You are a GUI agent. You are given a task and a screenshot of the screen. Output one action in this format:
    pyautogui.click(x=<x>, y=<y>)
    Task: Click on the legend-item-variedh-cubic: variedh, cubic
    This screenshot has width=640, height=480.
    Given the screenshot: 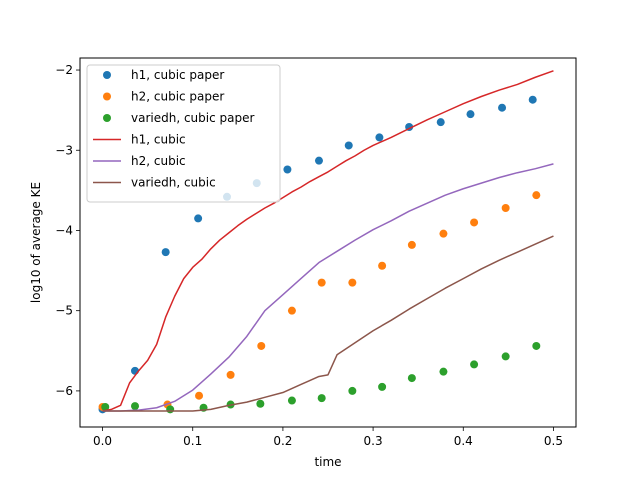 What is the action you would take?
    pyautogui.click(x=154, y=183)
    